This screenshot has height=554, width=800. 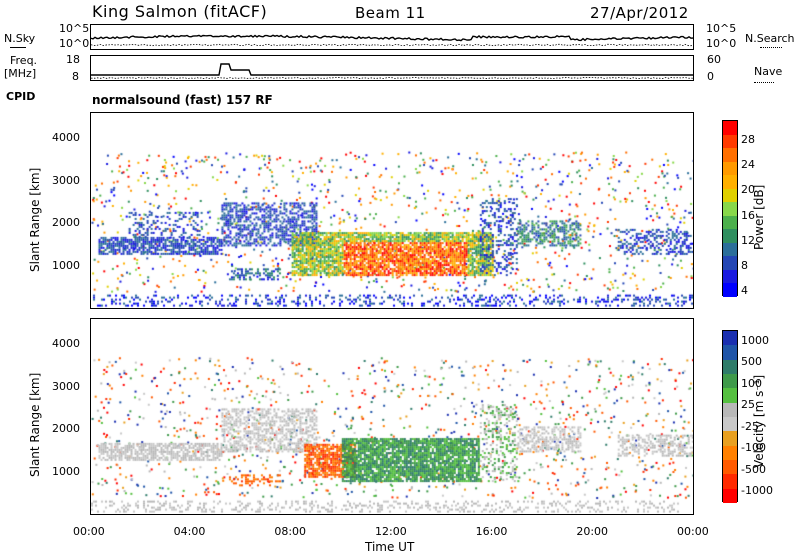 What do you see at coordinates (770, 38) in the screenshot?
I see `nsearch-label: N.Search` at bounding box center [770, 38].